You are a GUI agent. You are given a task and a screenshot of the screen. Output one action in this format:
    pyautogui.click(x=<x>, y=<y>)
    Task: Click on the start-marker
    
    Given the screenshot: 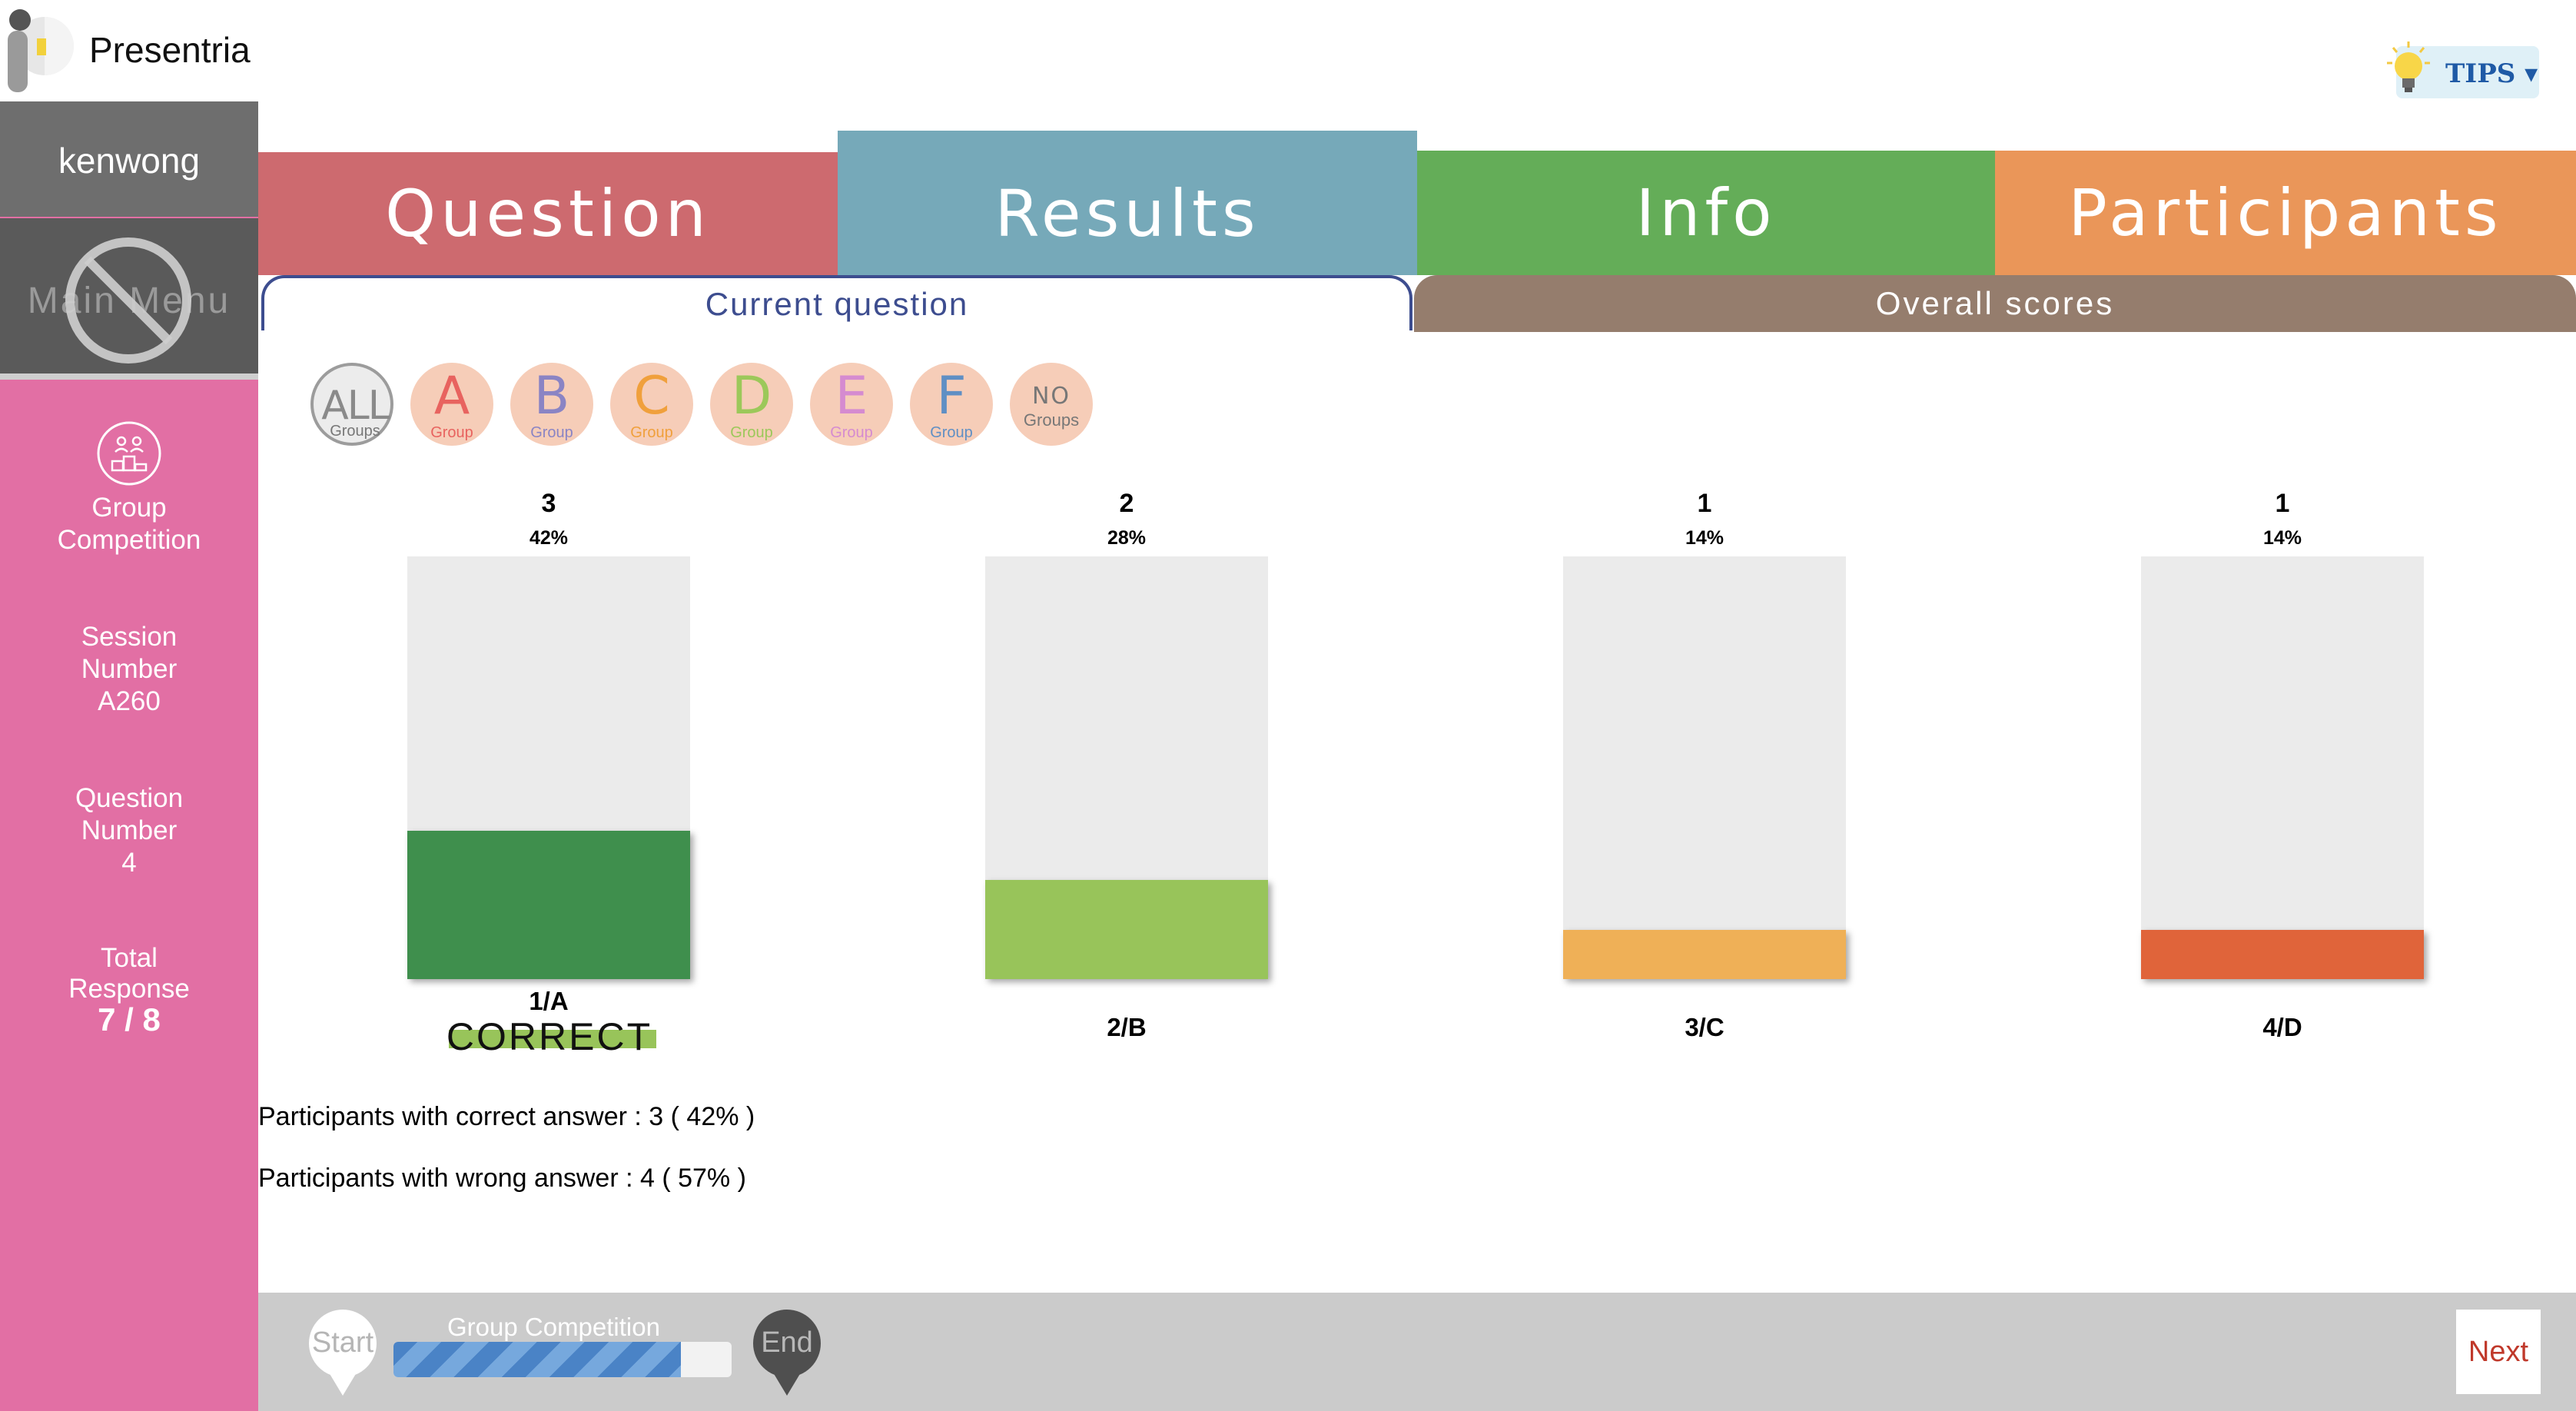 What is the action you would take?
    pyautogui.click(x=343, y=1353)
    